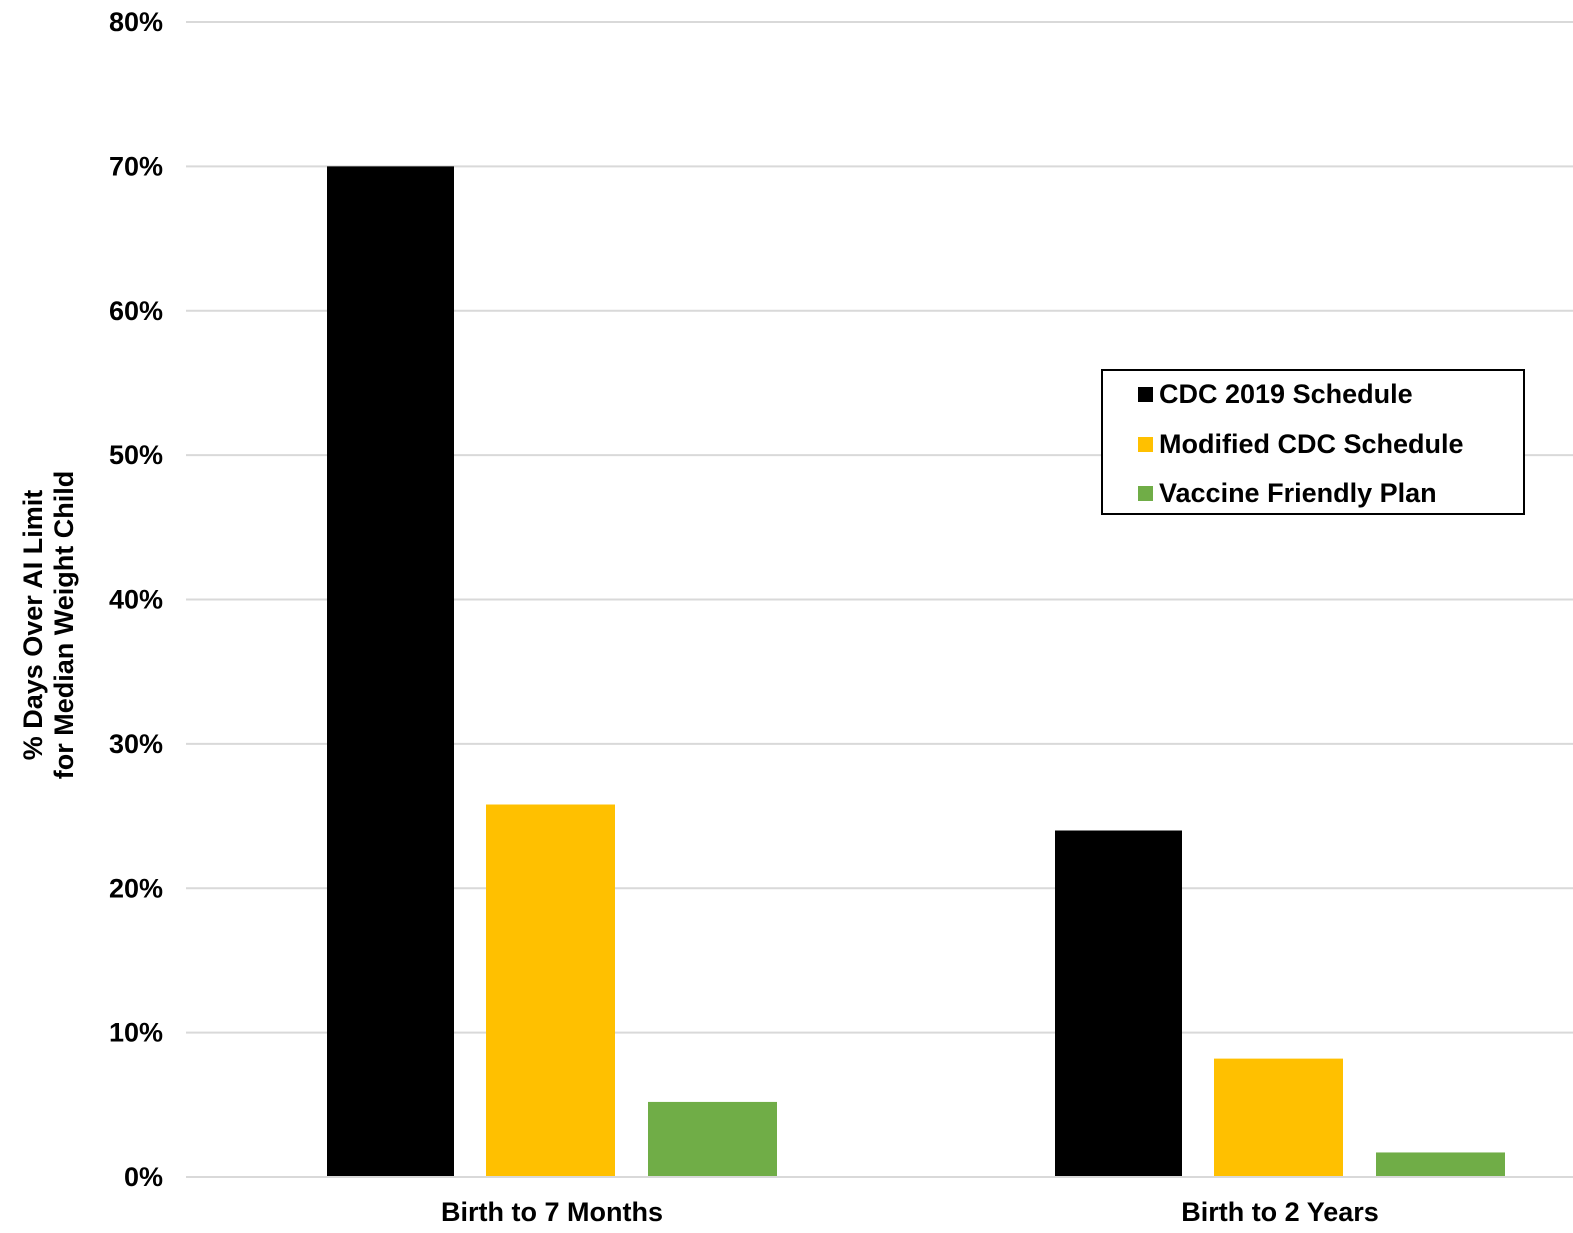 The width and height of the screenshot is (1573, 1233). I want to click on legend-label: Modified CDC Schedule, so click(1311, 443).